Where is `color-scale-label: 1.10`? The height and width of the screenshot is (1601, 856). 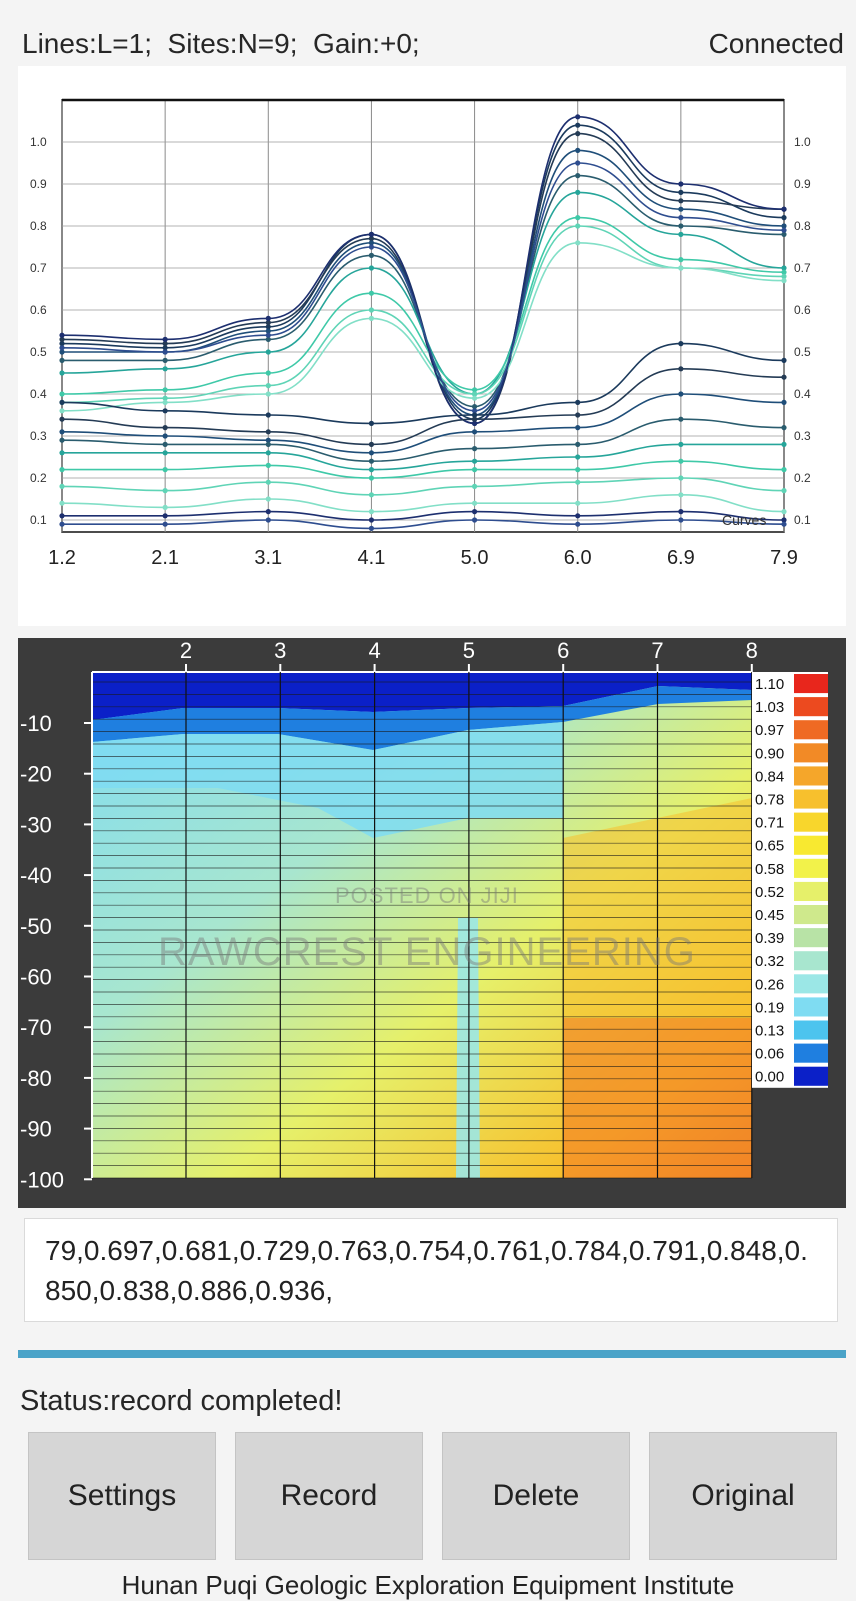 color-scale-label: 1.10 is located at coordinates (769, 684).